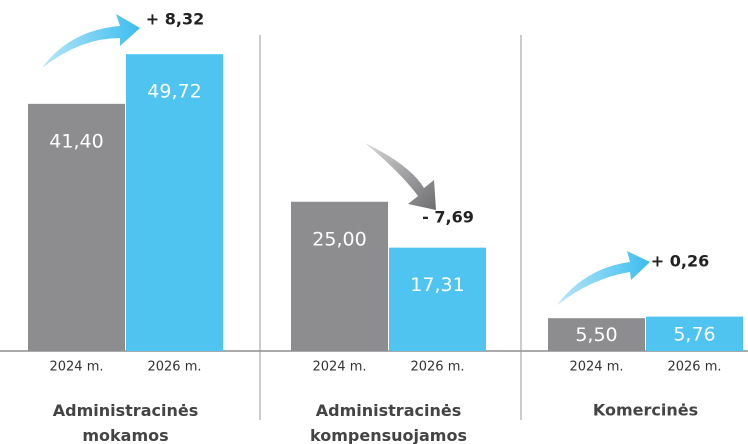 Image resolution: width=748 pixels, height=444 pixels. I want to click on annotation: + 8,32, so click(175, 19).